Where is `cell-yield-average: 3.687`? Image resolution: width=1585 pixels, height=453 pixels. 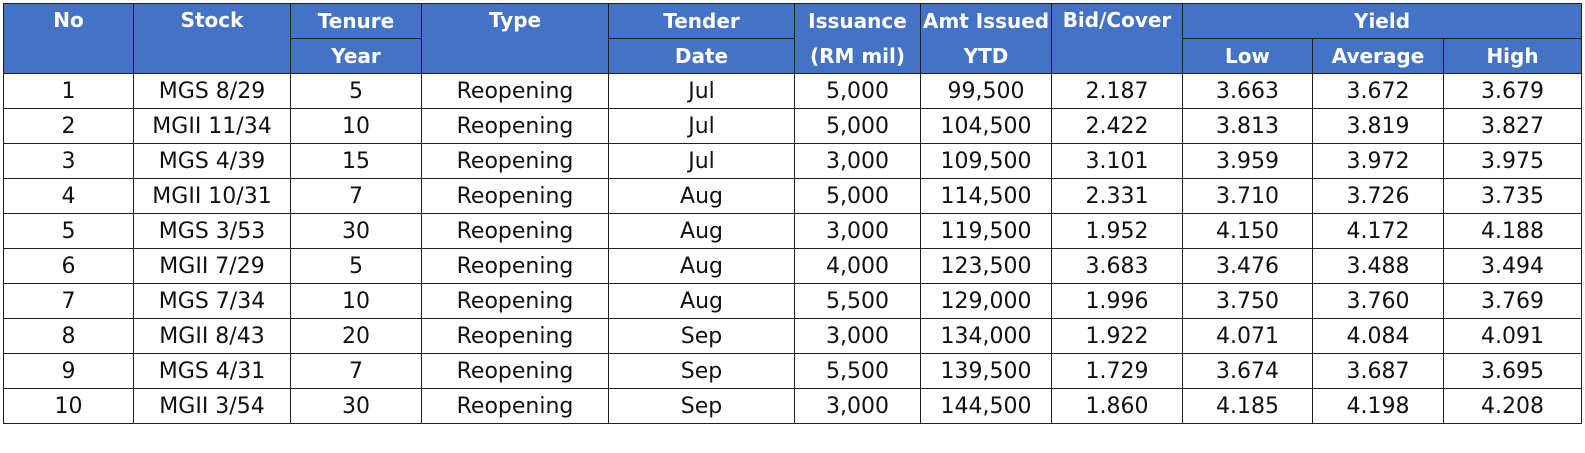 cell-yield-average: 3.687 is located at coordinates (1378, 371).